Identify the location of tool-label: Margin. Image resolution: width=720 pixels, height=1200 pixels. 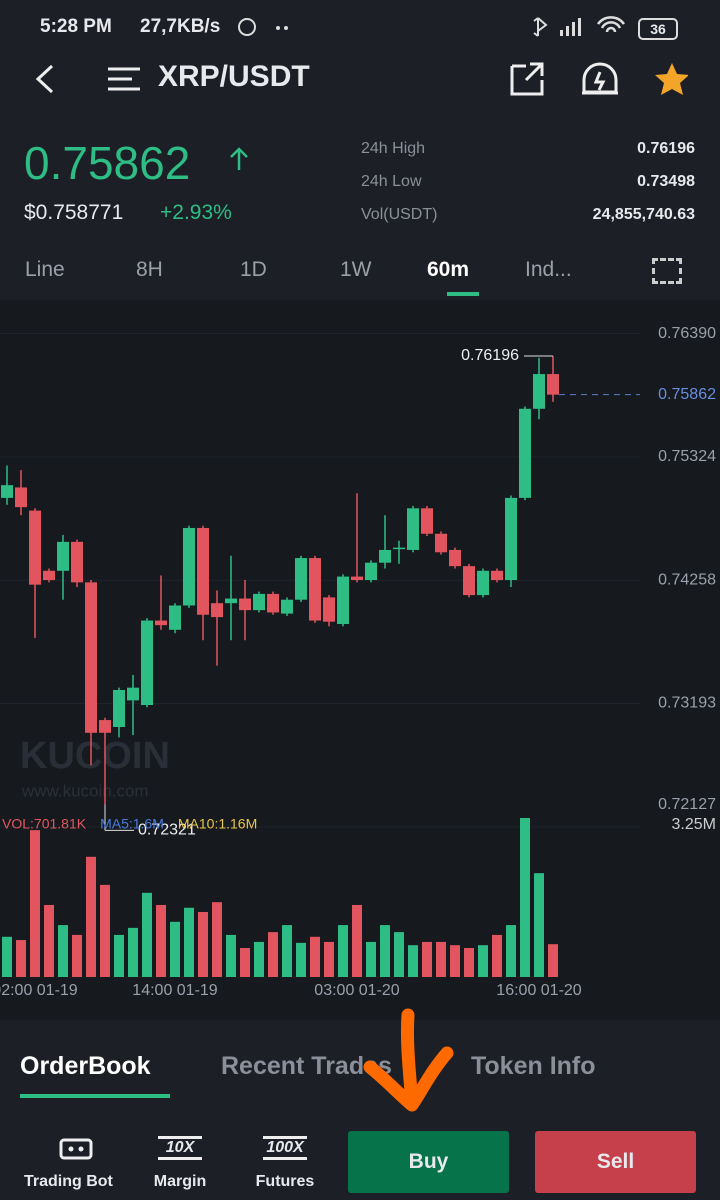
(180, 1181).